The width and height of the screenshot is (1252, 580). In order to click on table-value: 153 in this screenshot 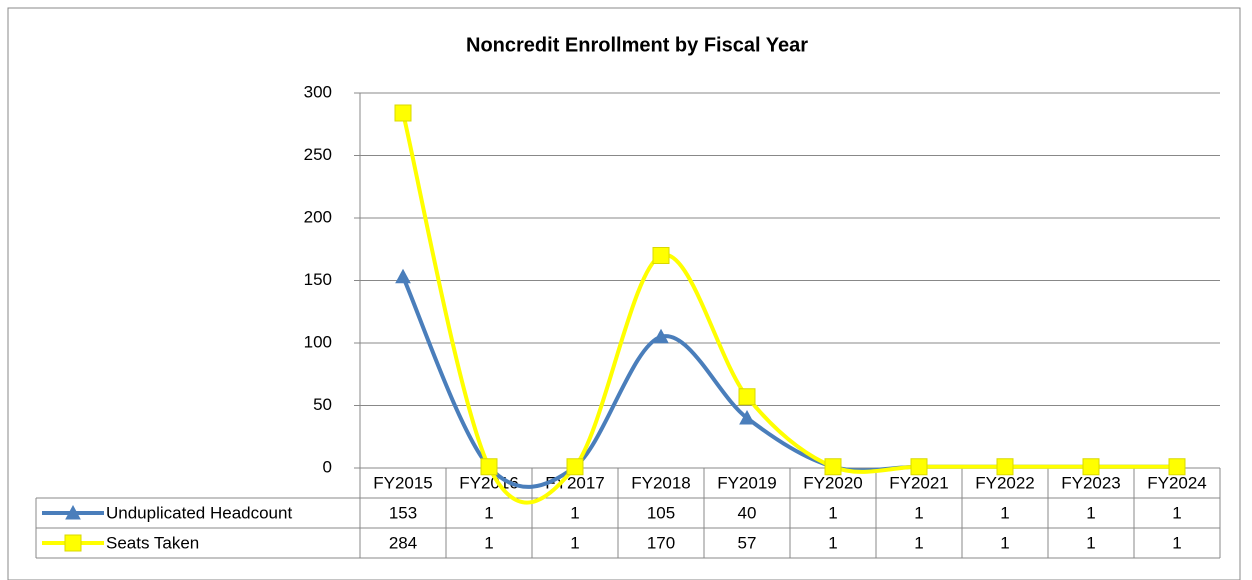, I will do `click(403, 512)`.